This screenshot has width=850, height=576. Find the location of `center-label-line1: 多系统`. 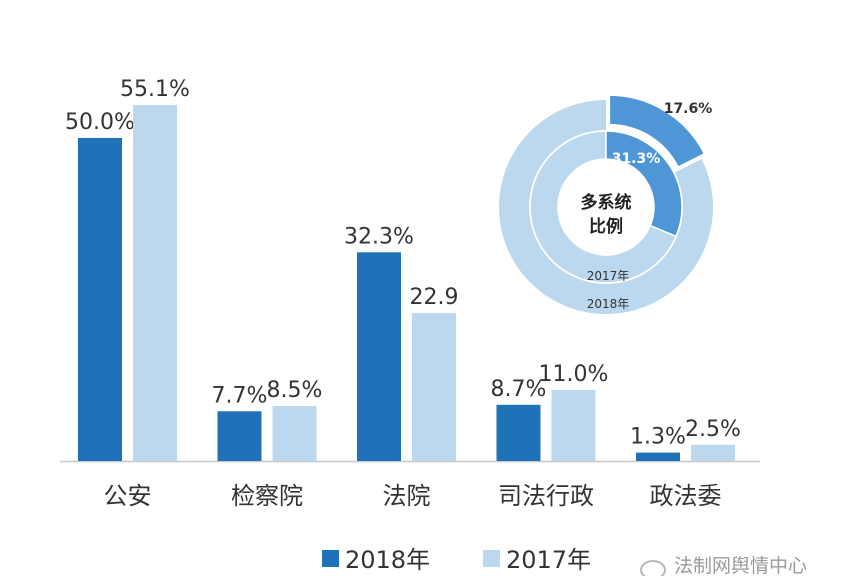

center-label-line1: 多系统 is located at coordinates (606, 202).